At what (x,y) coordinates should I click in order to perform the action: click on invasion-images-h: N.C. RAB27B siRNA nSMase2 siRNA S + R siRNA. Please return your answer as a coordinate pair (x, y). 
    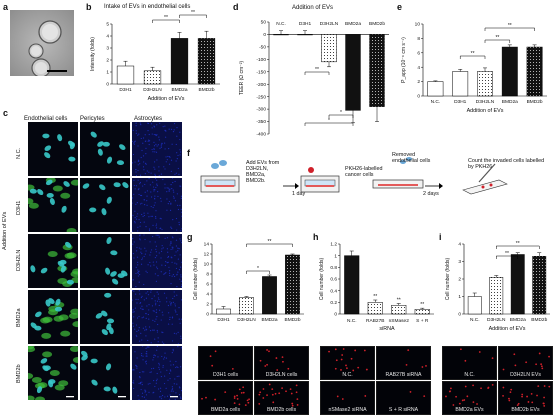
    Looking at the image, I should click on (377, 380).